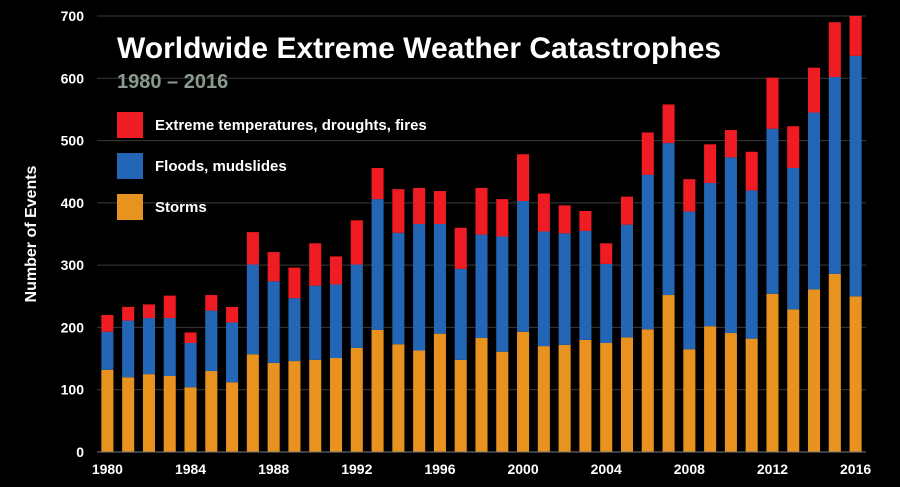  I want to click on y-tick-label: 600, so click(73, 78).